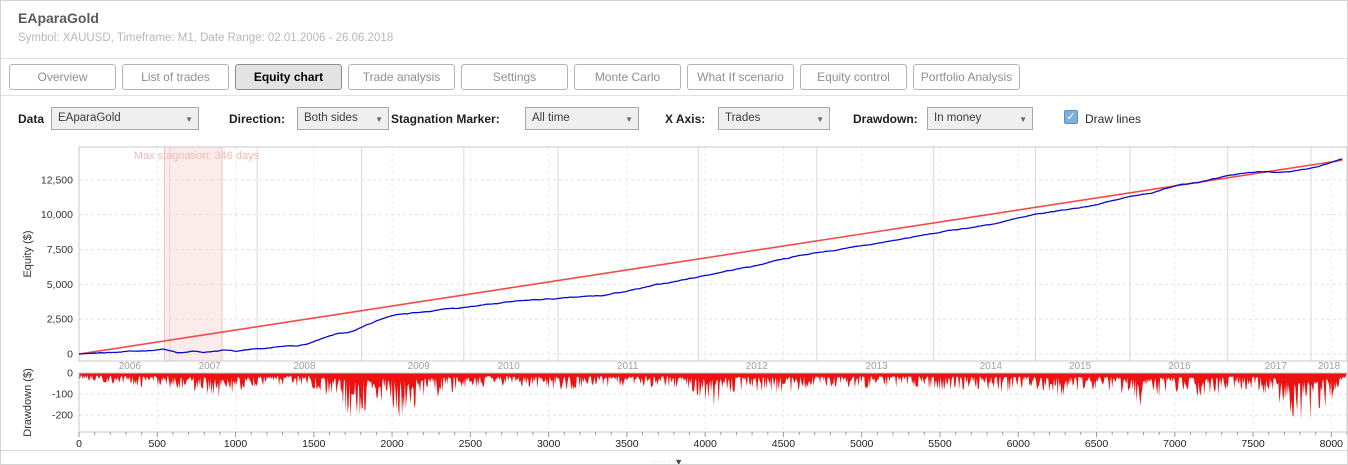 The width and height of the screenshot is (1348, 465). I want to click on svg-text: 5000, so click(862, 444).